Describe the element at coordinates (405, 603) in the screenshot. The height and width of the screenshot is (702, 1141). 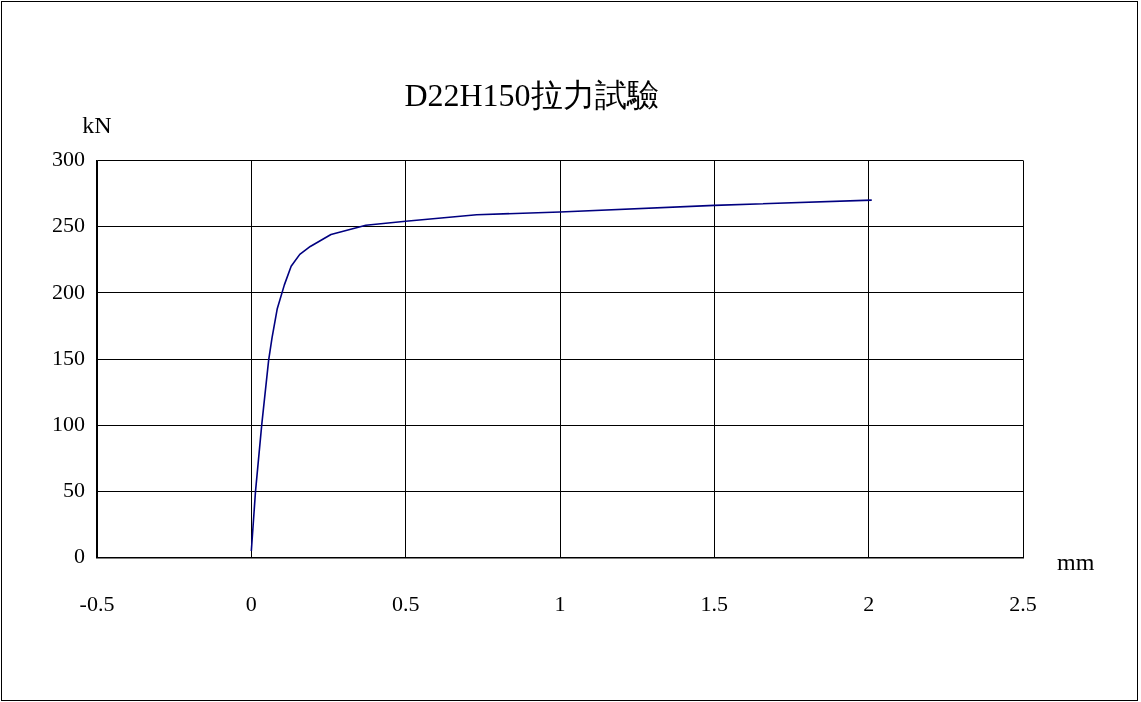
I see `x-tick-label: 0.5` at that location.